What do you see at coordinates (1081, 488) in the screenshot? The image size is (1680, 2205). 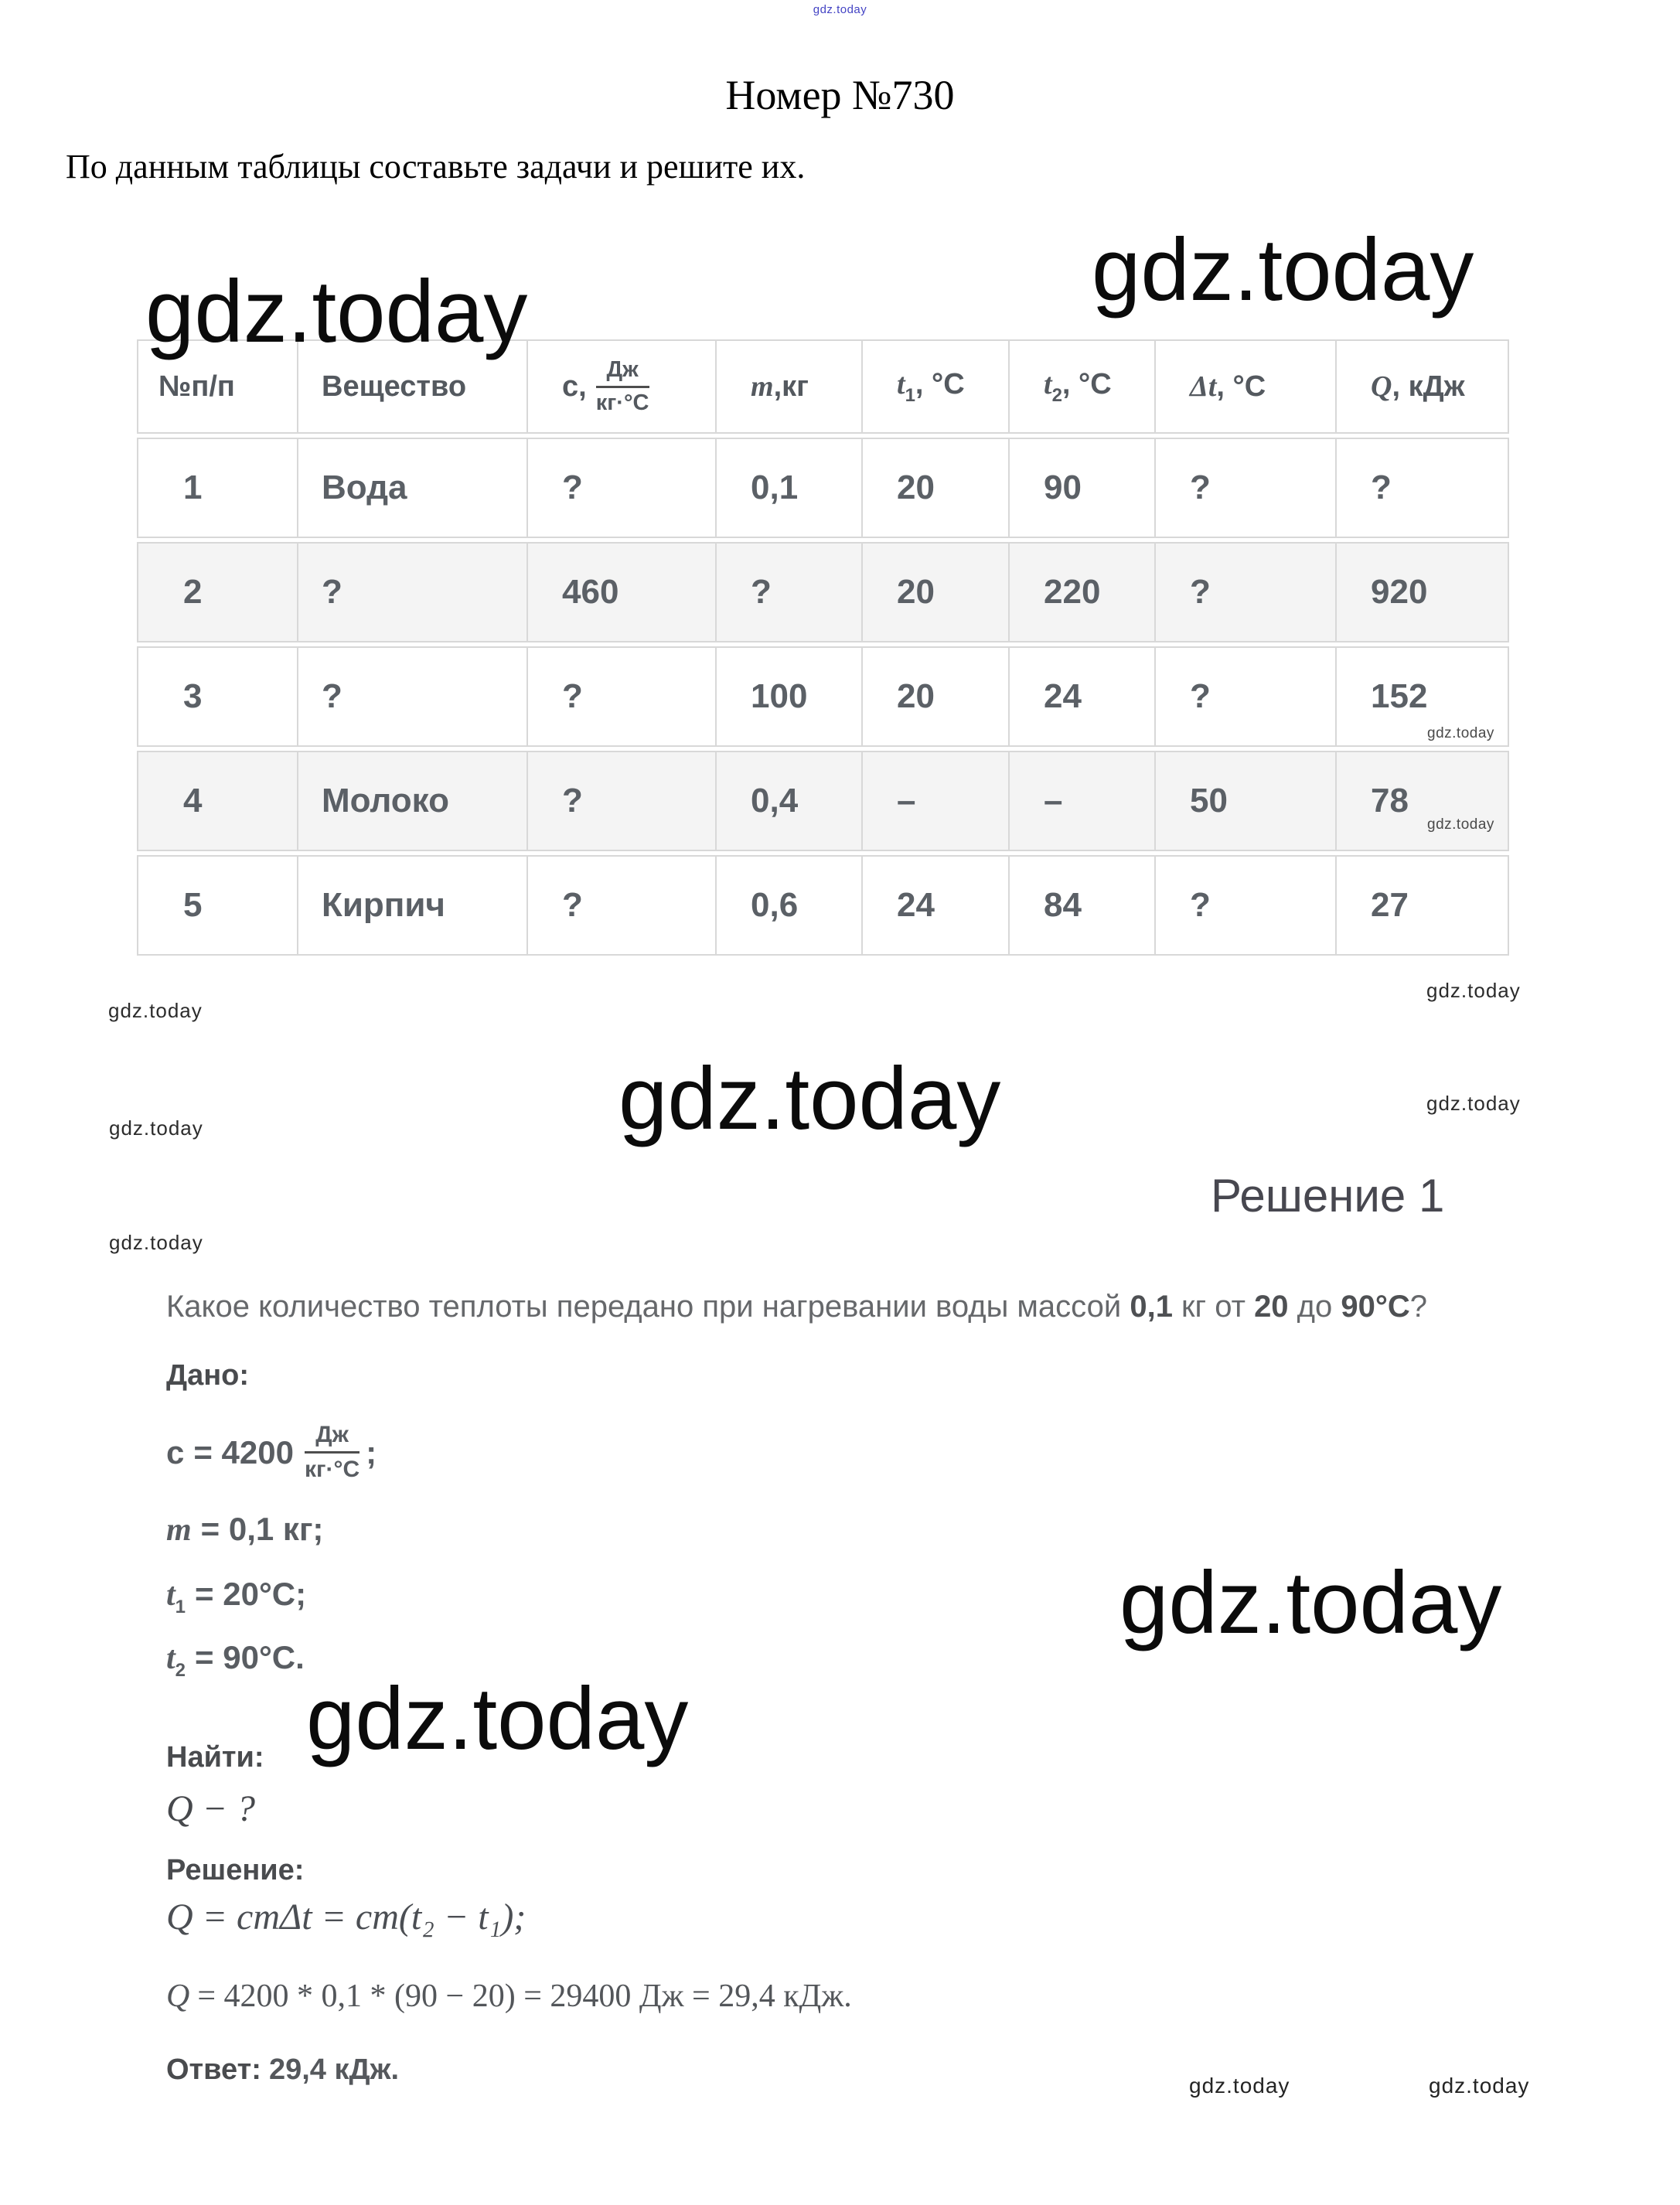 I see `cell-t2: 90` at bounding box center [1081, 488].